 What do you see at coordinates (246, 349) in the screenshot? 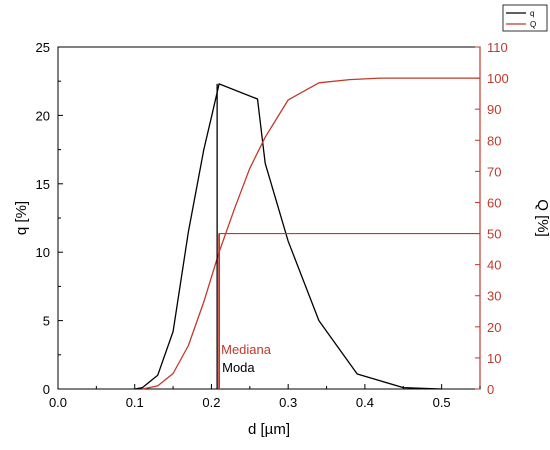
I see `median-label: Mediana` at bounding box center [246, 349].